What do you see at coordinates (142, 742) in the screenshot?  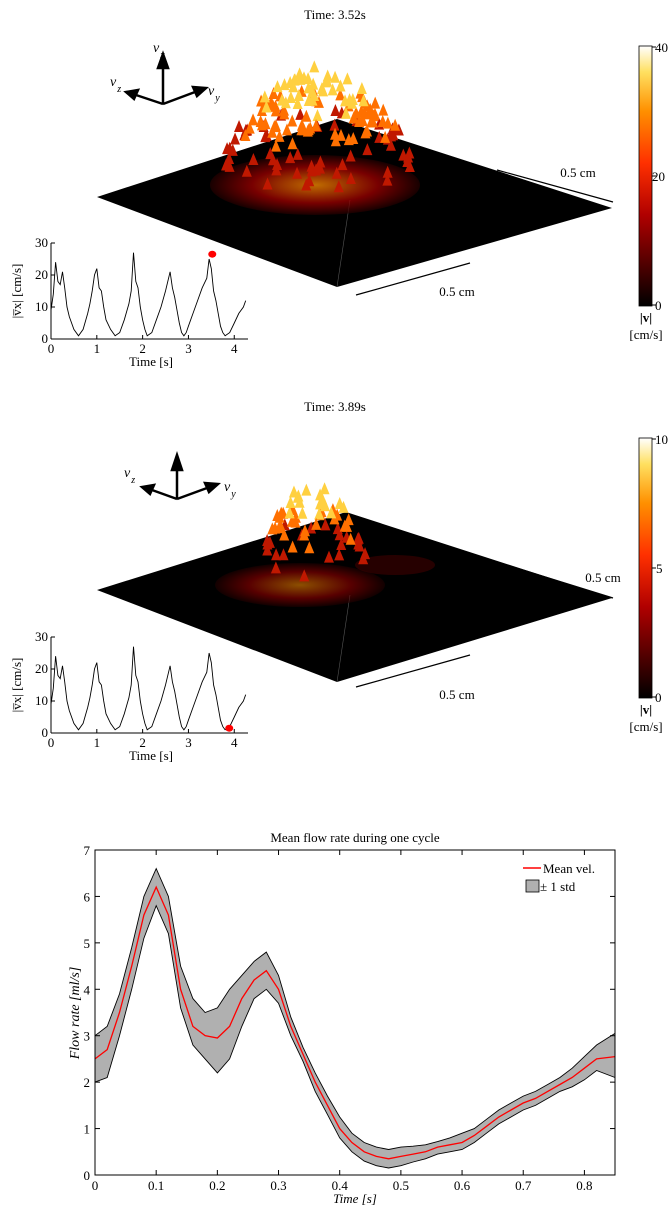 I see `inset-x-tick-label: 2` at bounding box center [142, 742].